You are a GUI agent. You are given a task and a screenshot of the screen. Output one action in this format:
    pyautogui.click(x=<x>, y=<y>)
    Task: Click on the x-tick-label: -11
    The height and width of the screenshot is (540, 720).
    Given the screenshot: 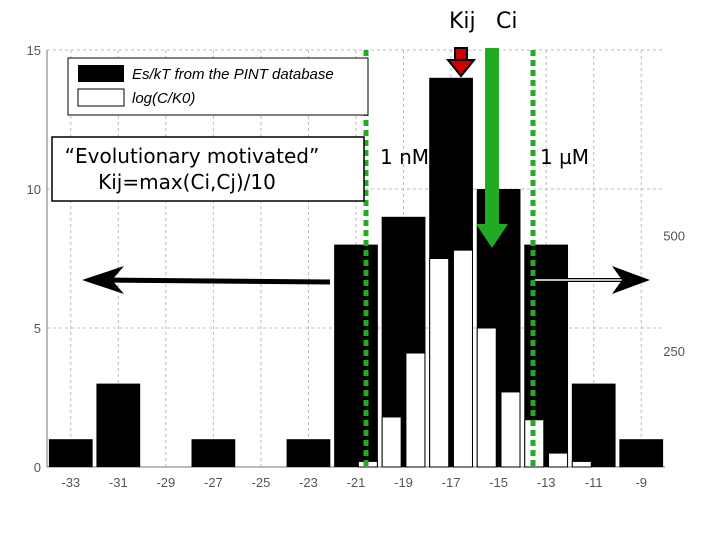 What is the action you would take?
    pyautogui.click(x=594, y=482)
    